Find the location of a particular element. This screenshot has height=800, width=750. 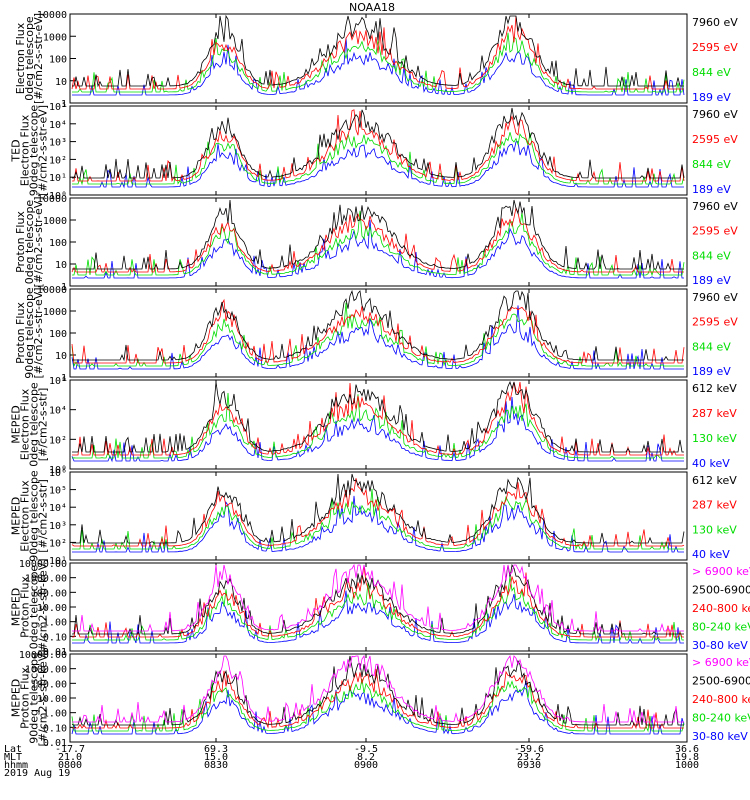

y-tick-label: 1.00 is located at coordinates (55, 623).